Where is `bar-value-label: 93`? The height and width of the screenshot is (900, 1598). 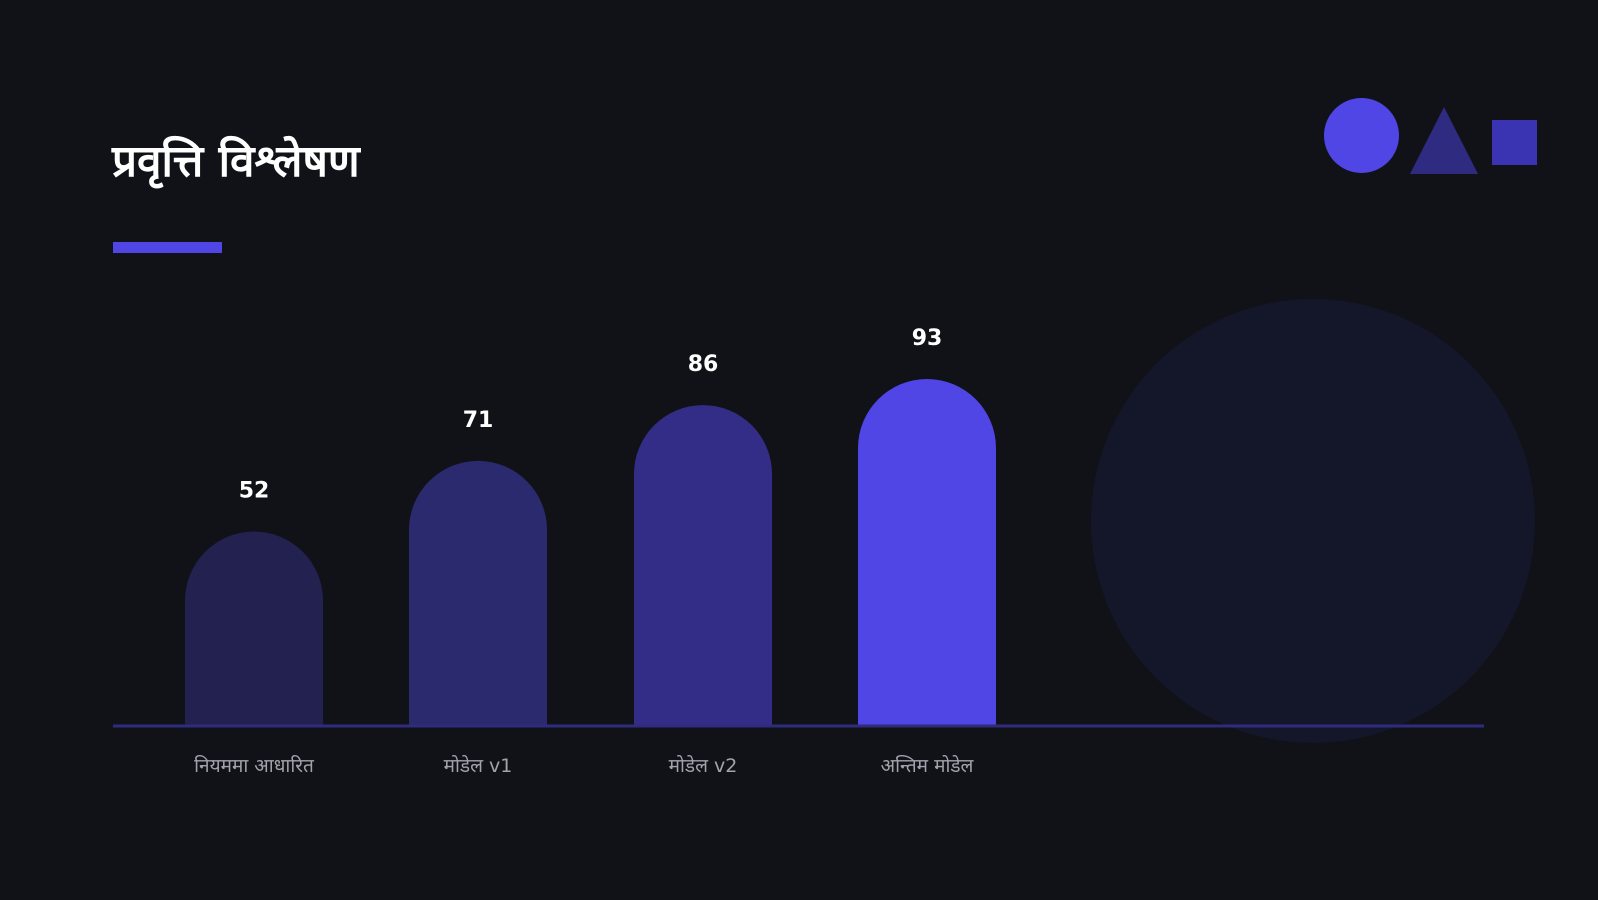
bar-value-label: 93 is located at coordinates (927, 338).